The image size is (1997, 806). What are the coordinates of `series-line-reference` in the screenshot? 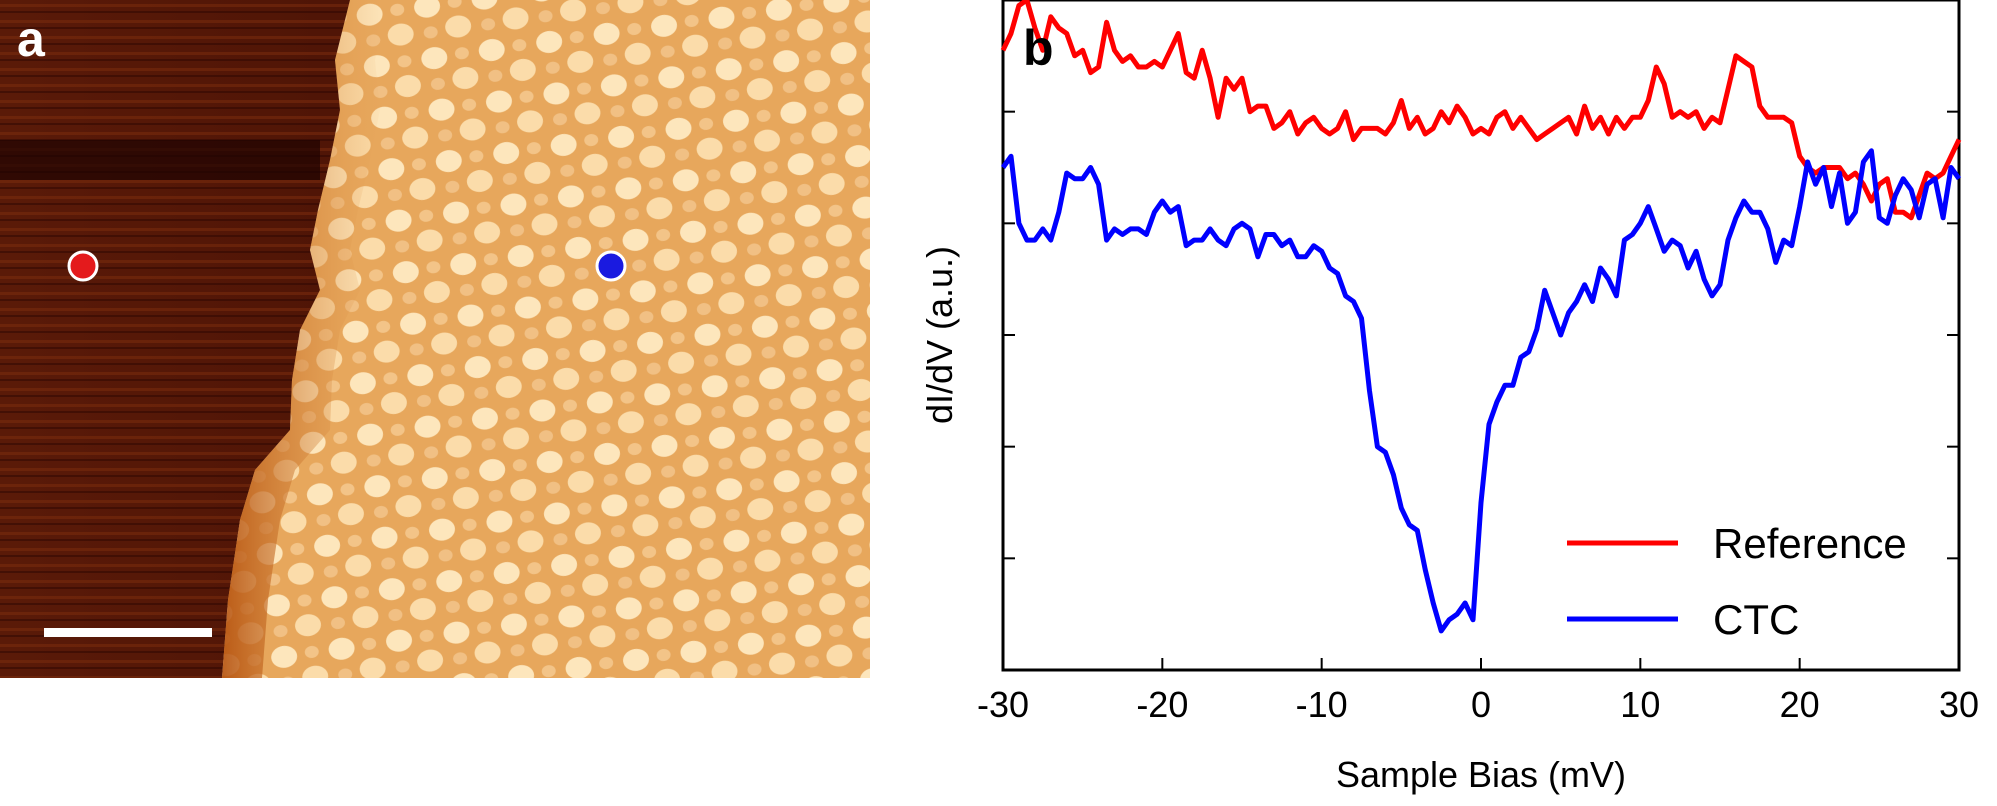 It's located at (1481, 110).